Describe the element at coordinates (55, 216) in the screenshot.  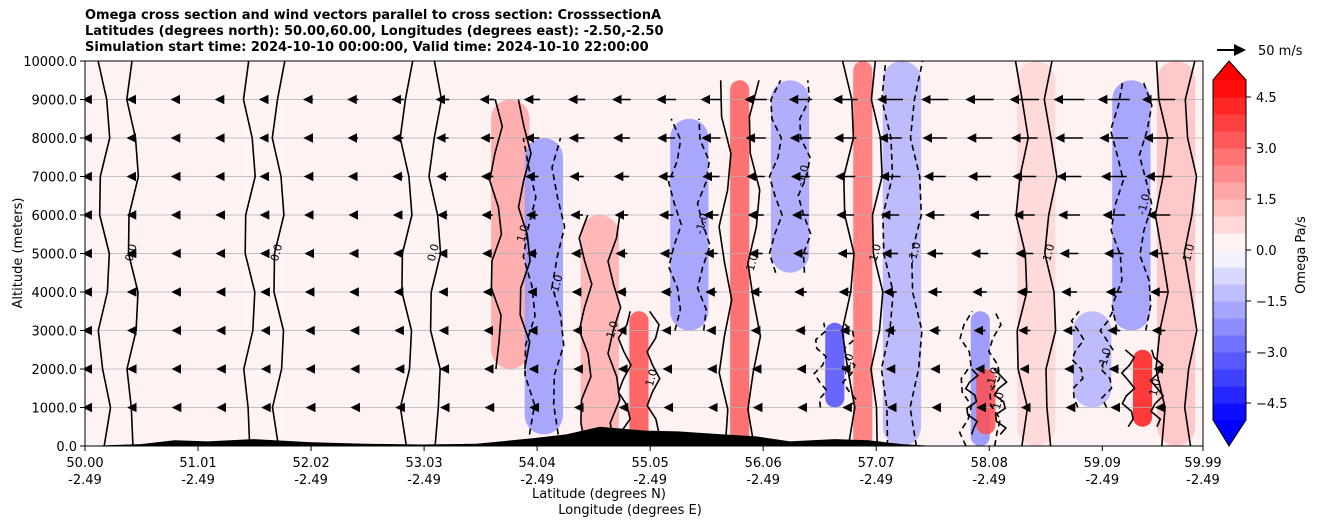
I see `y-tick-label-6: 6000.0` at that location.